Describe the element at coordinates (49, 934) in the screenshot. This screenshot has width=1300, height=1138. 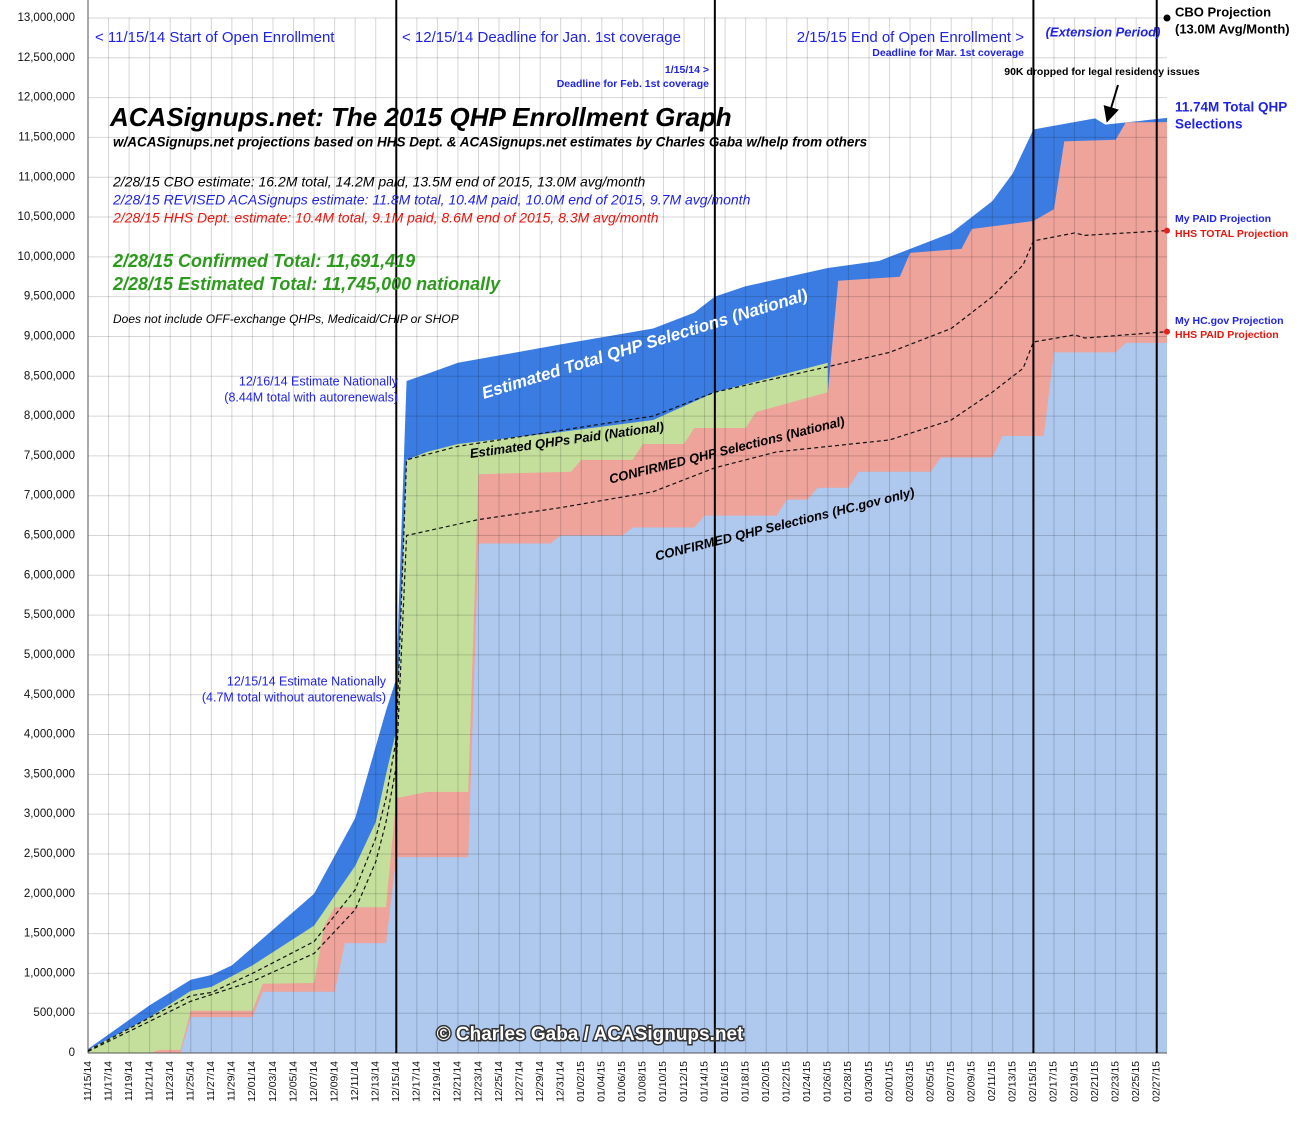
I see `y-tick-label: 1,500,000` at that location.